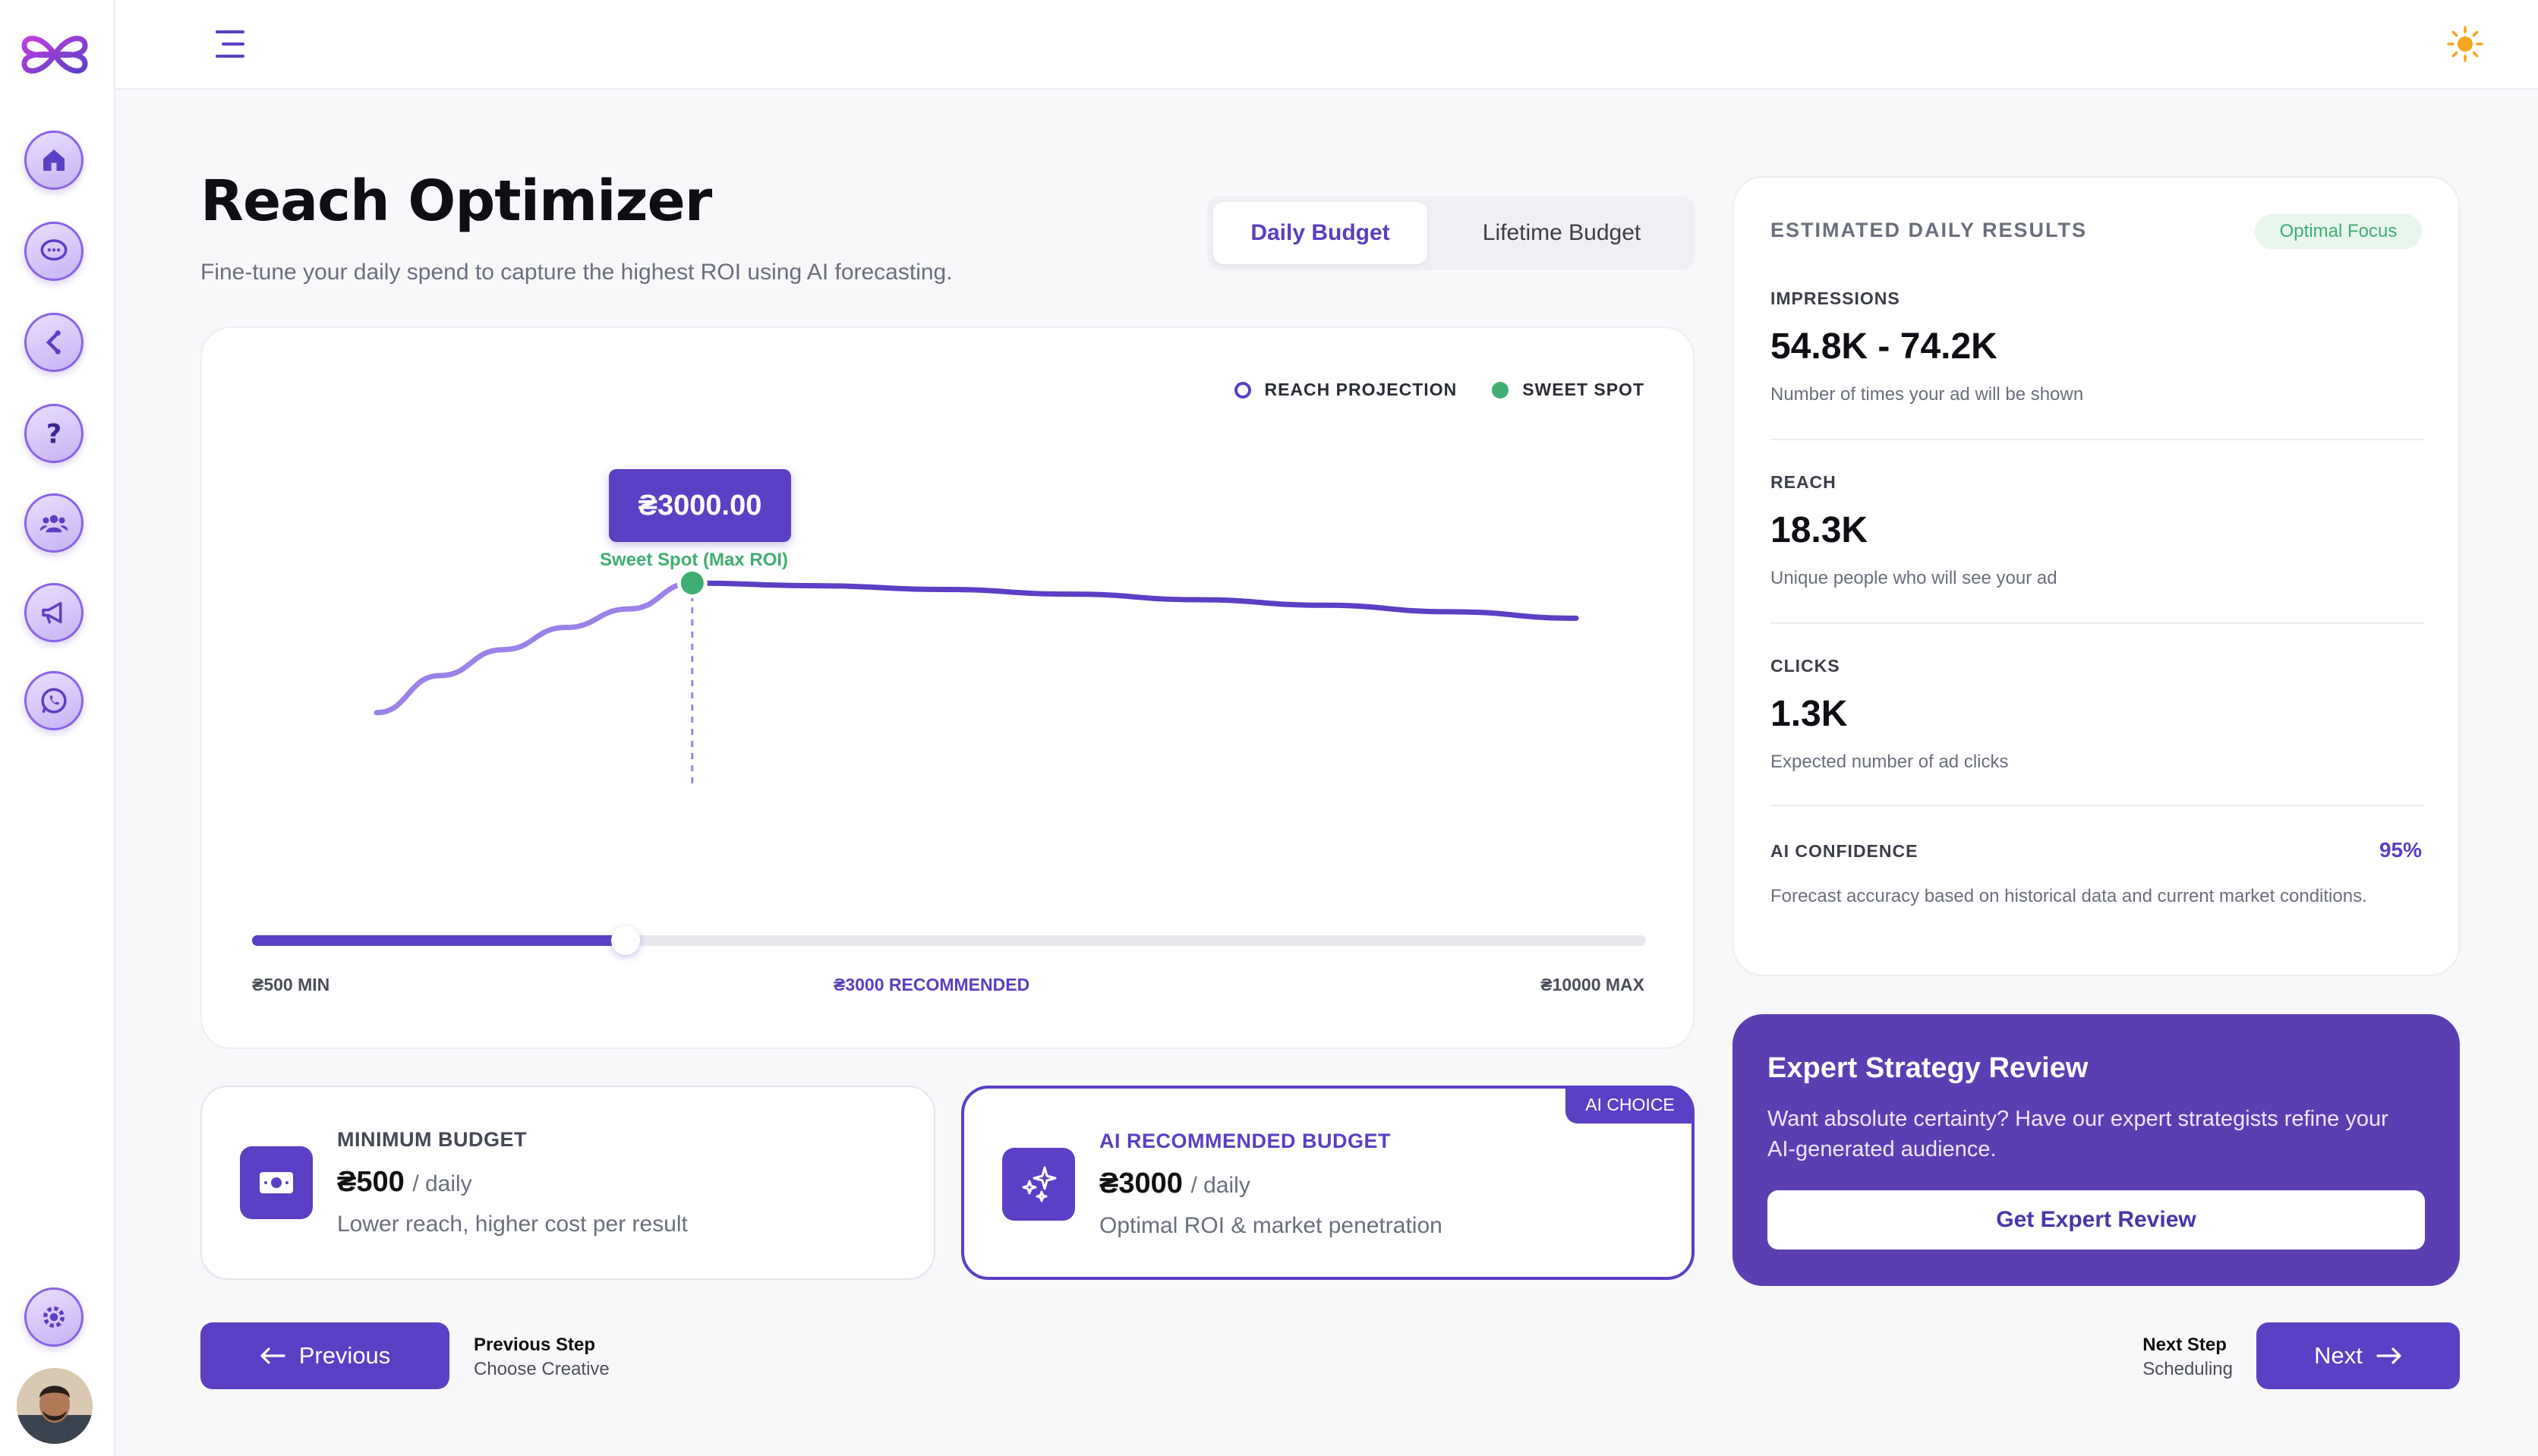 Image resolution: width=2538 pixels, height=1456 pixels. Describe the element at coordinates (1500, 390) in the screenshot. I see `sweet-legend-marker` at that location.